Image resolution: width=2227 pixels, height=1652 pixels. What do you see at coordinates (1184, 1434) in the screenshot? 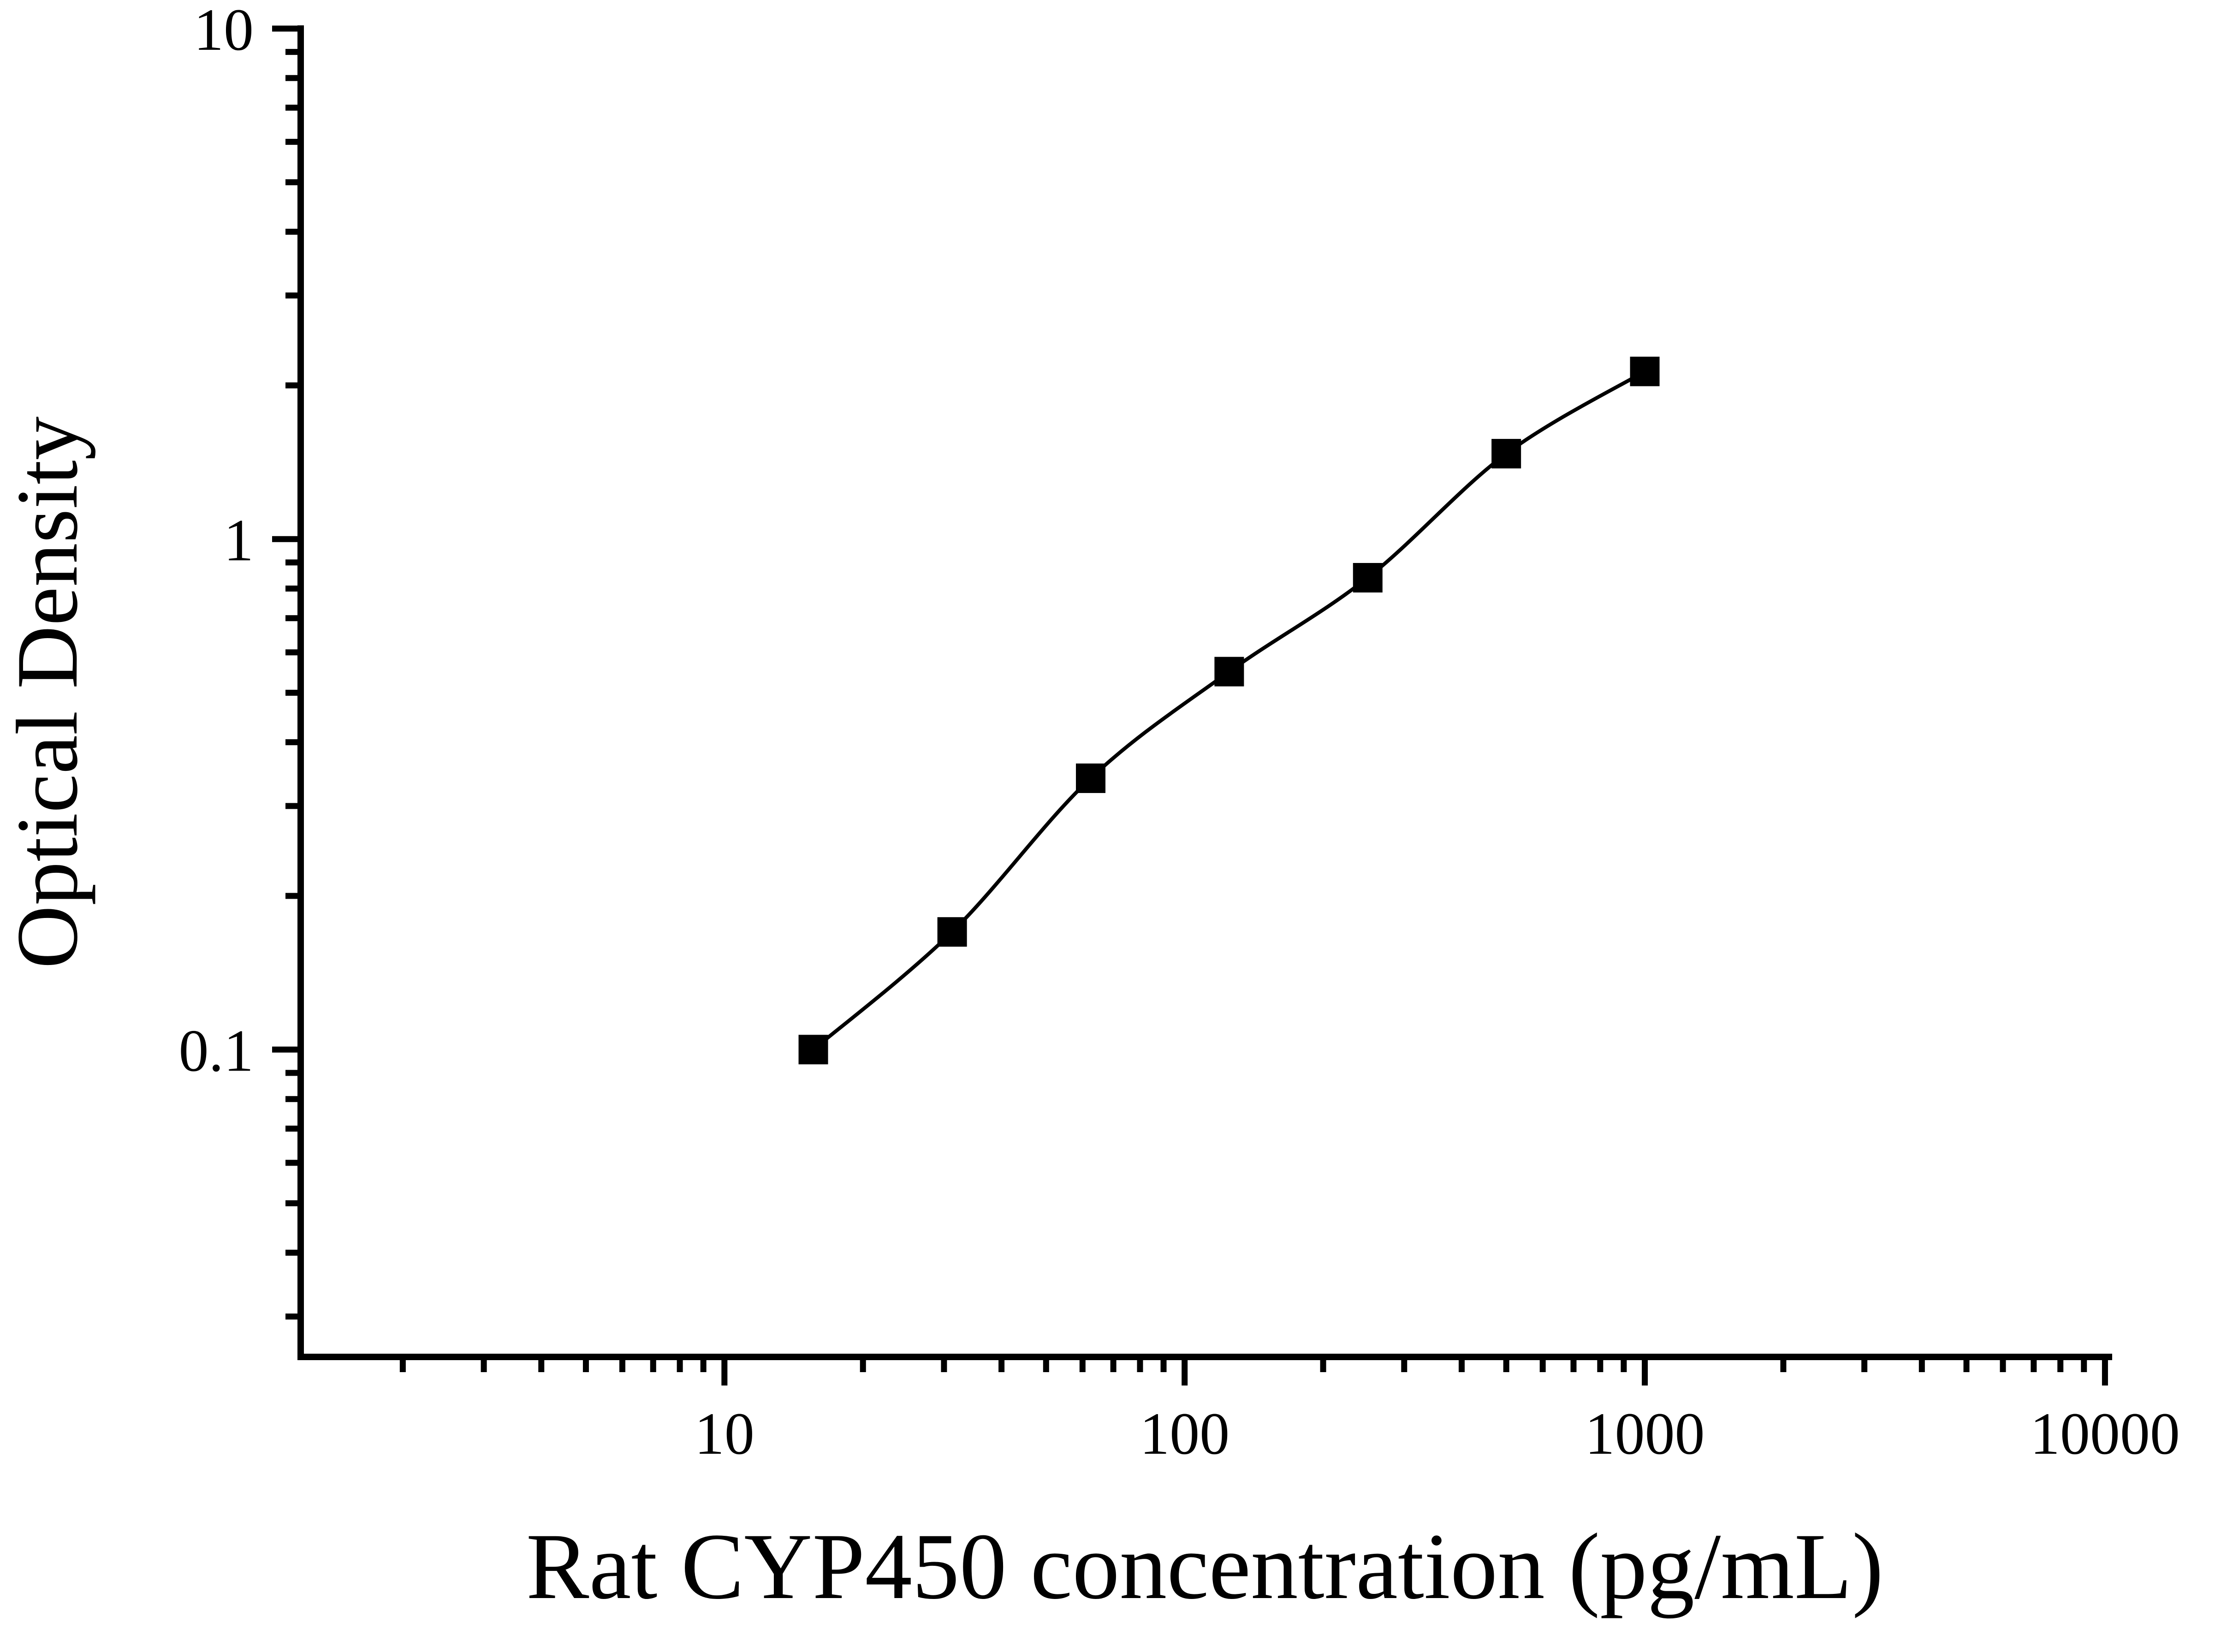
I see `x-tick-label: 100` at bounding box center [1184, 1434].